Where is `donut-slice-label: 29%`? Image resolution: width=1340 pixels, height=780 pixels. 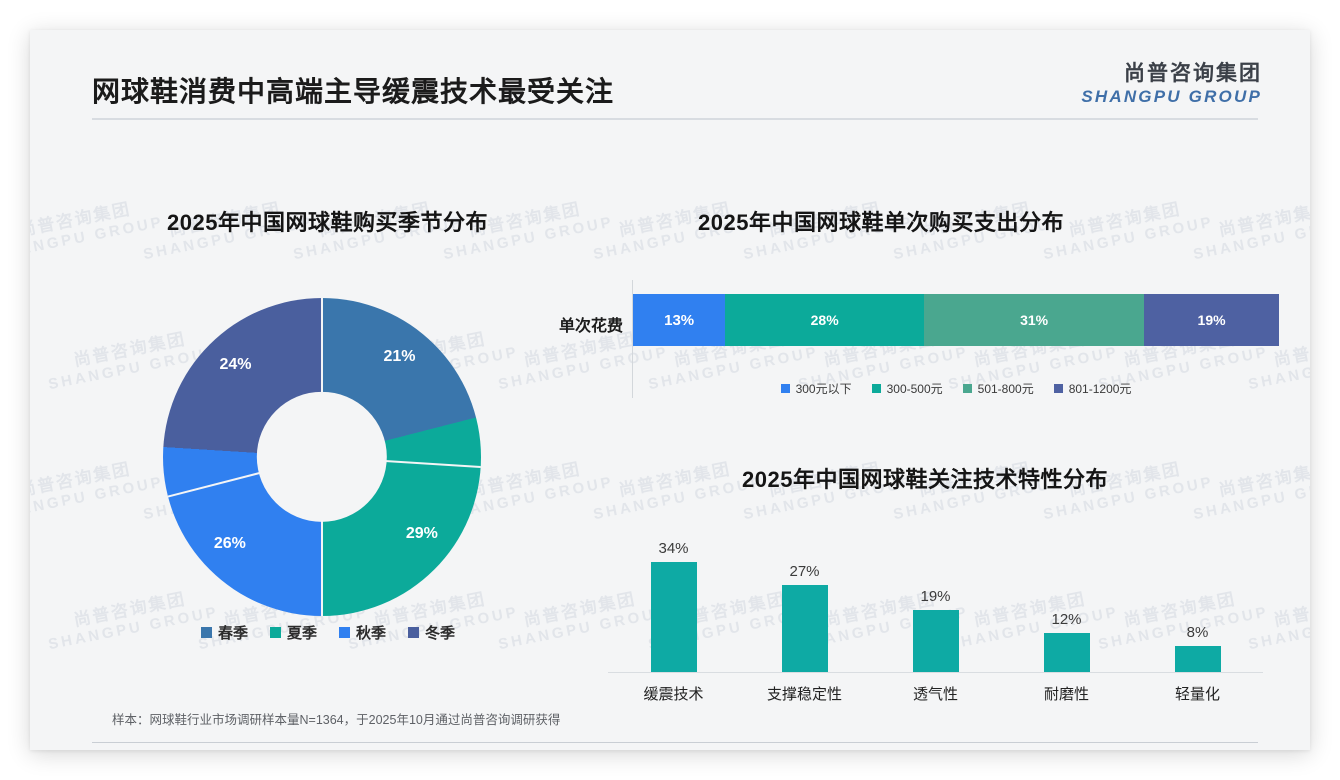 donut-slice-label: 29% is located at coordinates (421, 534).